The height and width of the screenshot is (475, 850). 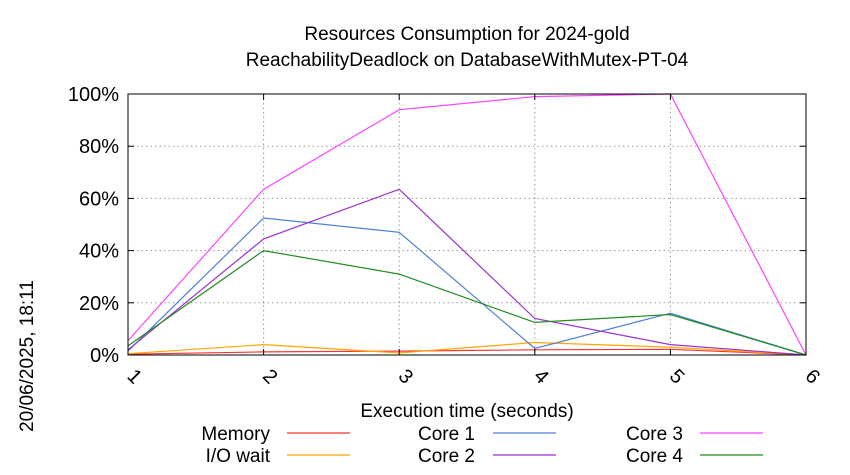 I want to click on y-tick-label: 100%, so click(x=93, y=95).